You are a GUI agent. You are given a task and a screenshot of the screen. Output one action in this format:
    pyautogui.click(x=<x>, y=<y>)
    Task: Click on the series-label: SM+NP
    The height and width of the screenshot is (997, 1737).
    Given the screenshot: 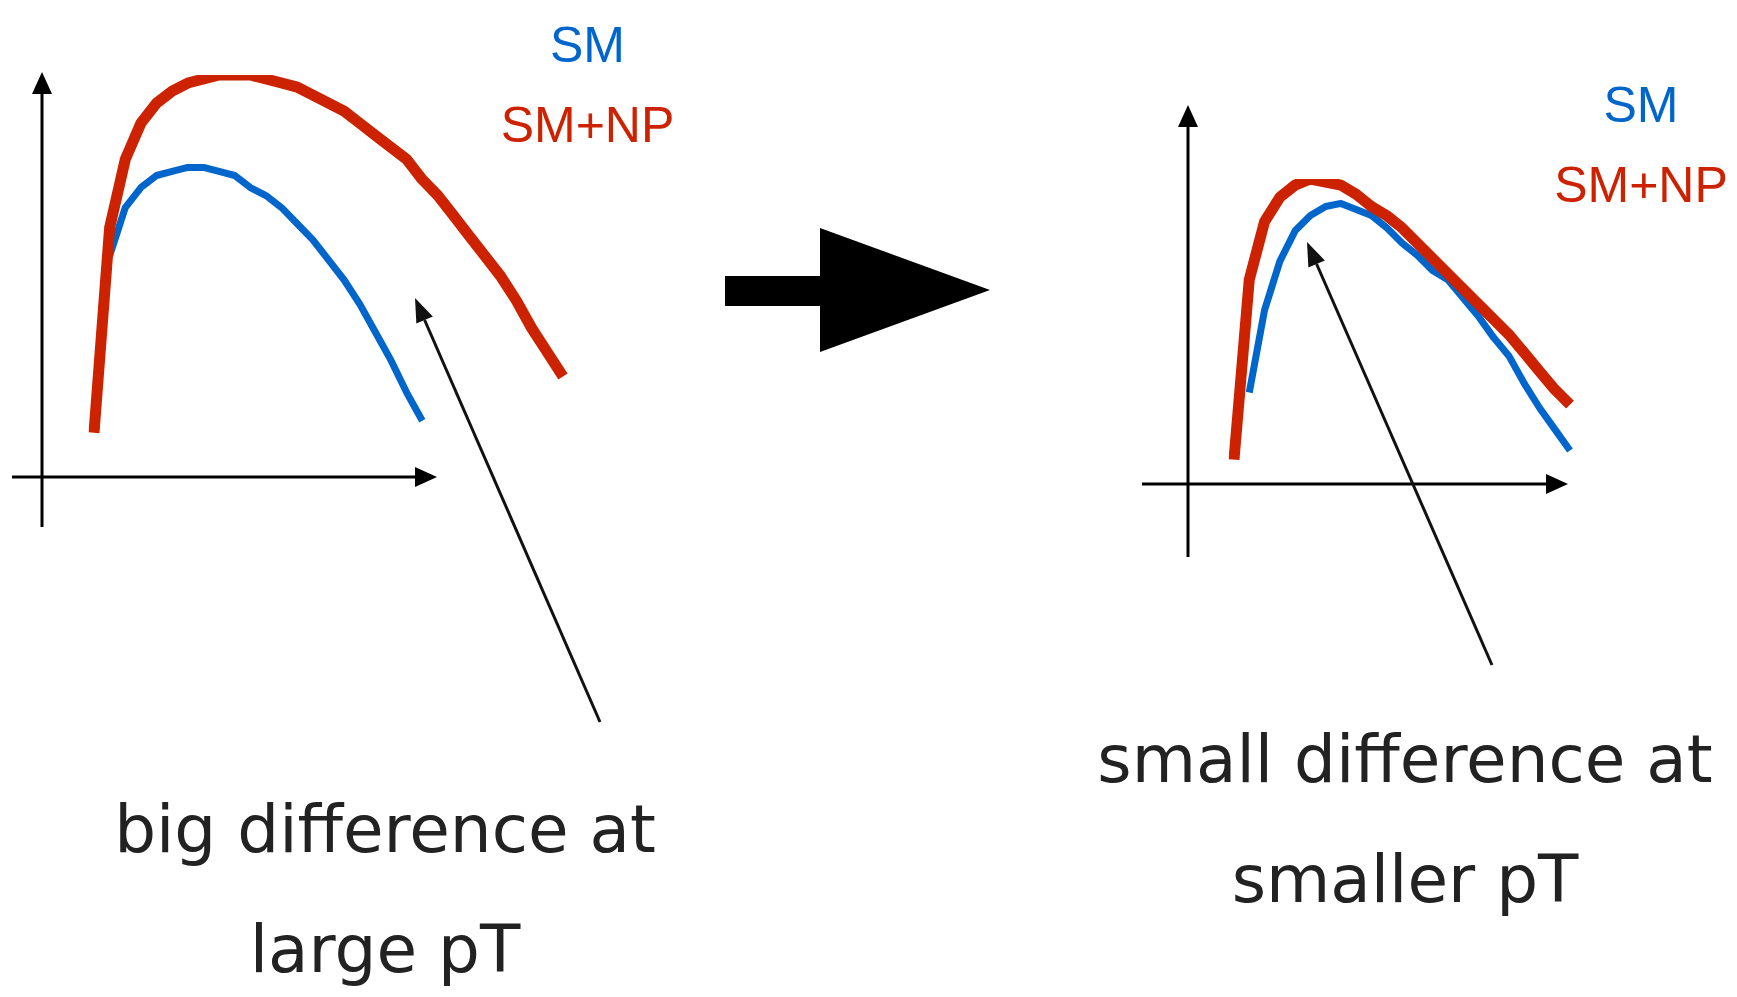 What is the action you would take?
    pyautogui.click(x=587, y=125)
    